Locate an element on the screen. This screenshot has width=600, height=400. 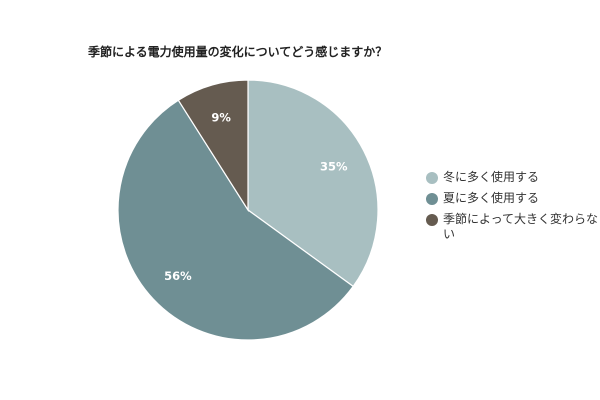
legend-item-no-change: 季節によって大きく変わらない is located at coordinates (513, 227).